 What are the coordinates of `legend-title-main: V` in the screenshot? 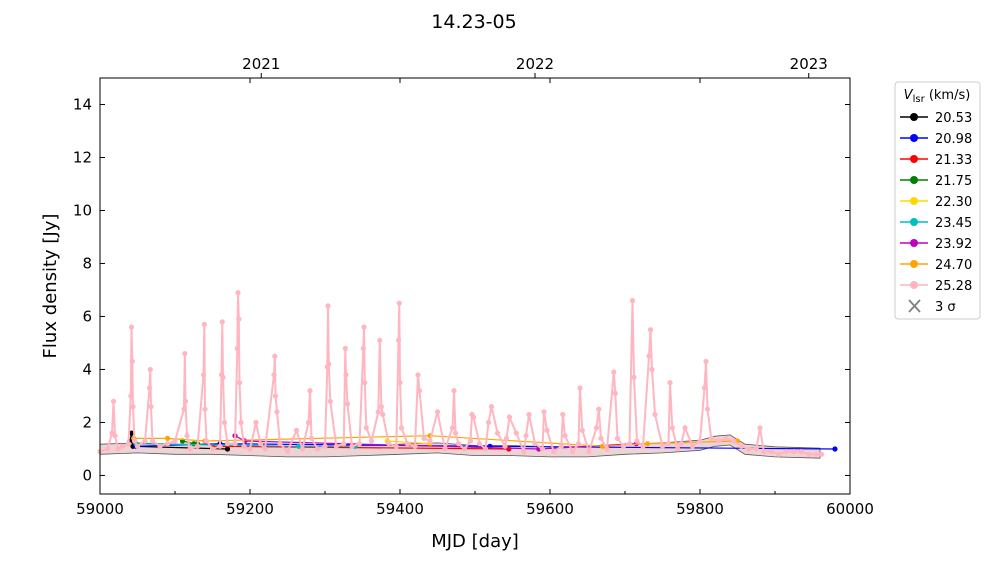 It's located at (909, 95).